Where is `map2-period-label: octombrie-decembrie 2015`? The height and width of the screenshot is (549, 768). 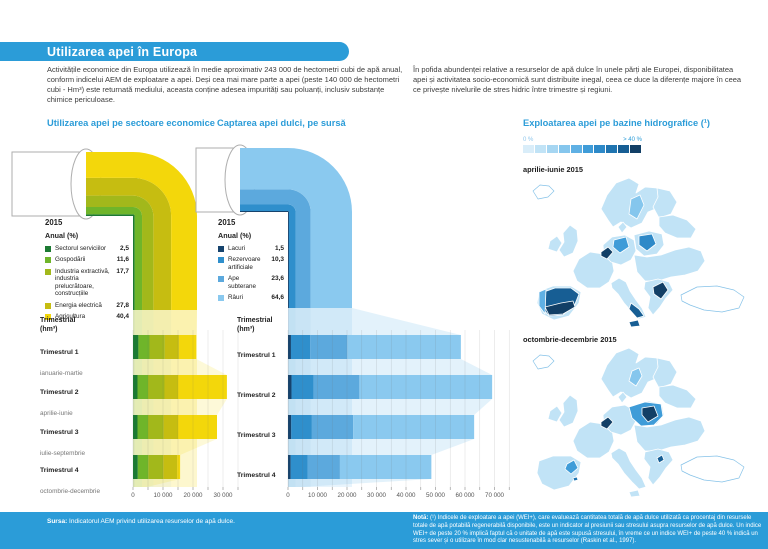 map2-period-label: octombrie-decembrie 2015 is located at coordinates (570, 339).